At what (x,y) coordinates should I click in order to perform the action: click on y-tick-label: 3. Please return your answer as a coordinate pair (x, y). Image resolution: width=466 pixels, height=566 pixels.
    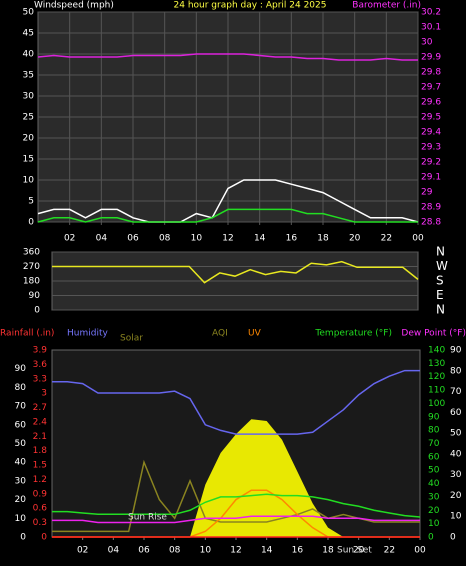
    Looking at the image, I should click on (44, 394).